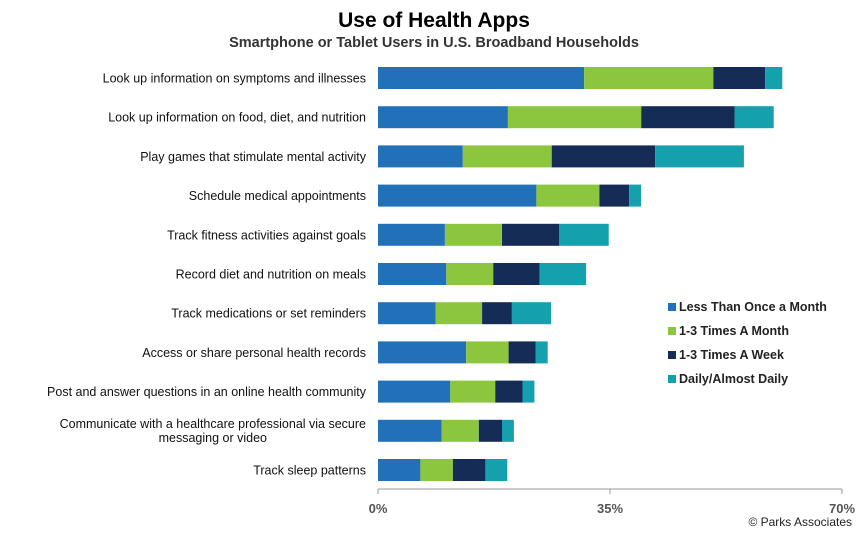  What do you see at coordinates (378, 508) in the screenshot?
I see `x-tick-label-1: 0%` at bounding box center [378, 508].